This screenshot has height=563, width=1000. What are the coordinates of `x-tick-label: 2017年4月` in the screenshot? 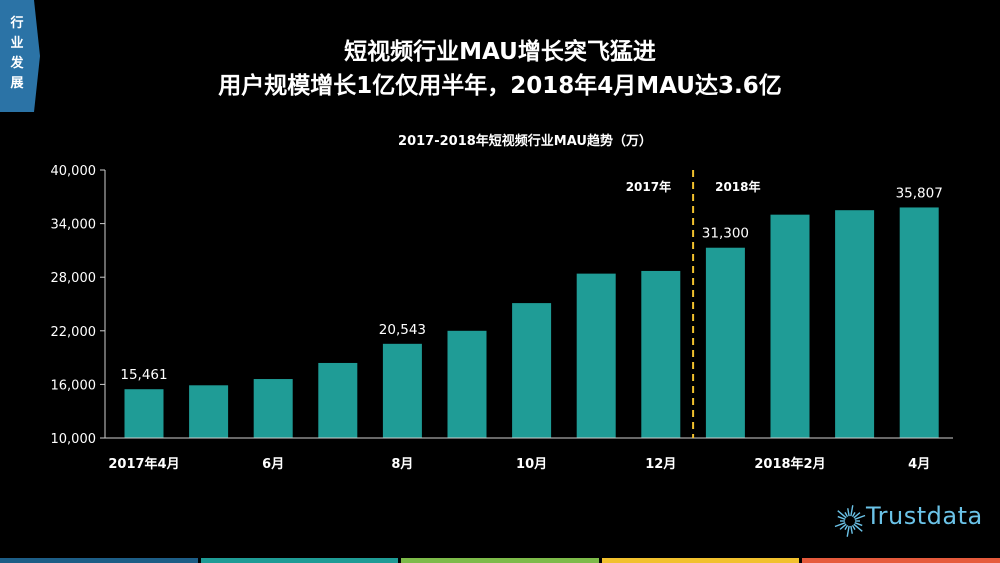 It's located at (143, 464).